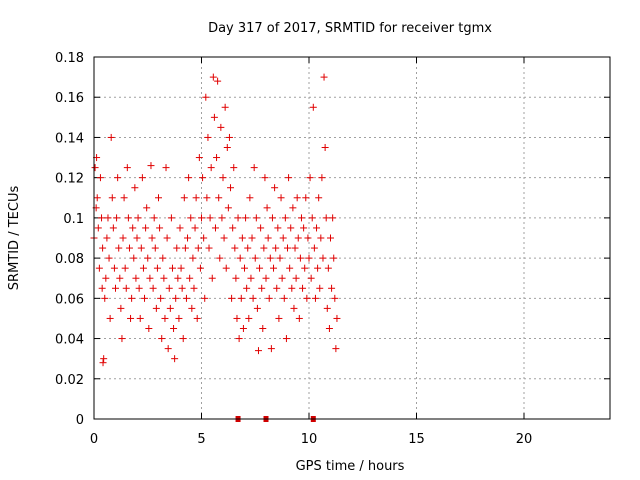 The height and width of the screenshot is (480, 640). Describe the element at coordinates (73, 219) in the screenshot. I see `y-tick-label: 0.1` at that location.